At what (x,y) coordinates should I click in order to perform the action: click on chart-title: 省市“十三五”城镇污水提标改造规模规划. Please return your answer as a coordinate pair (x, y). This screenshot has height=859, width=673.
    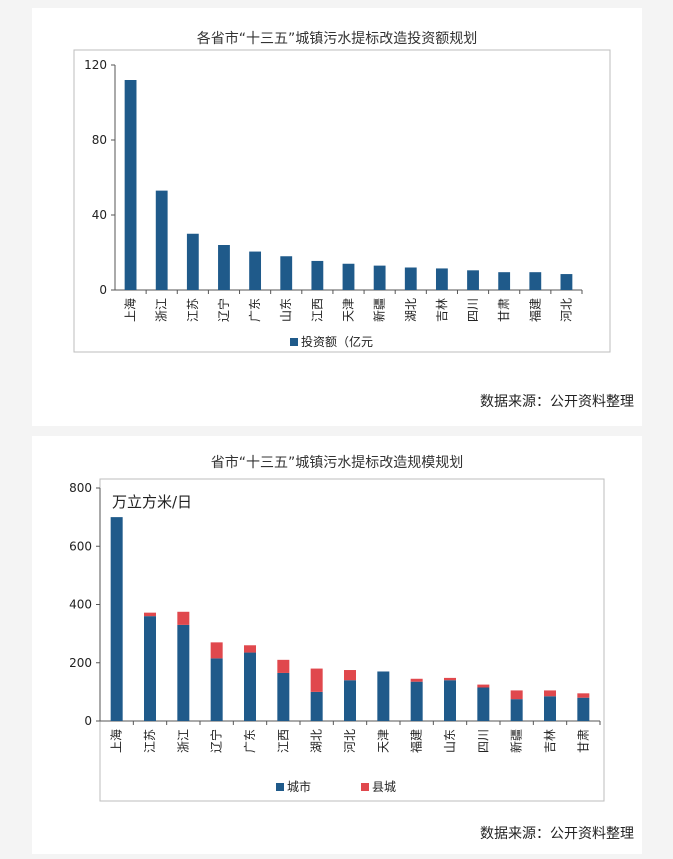
    Looking at the image, I should click on (337, 463).